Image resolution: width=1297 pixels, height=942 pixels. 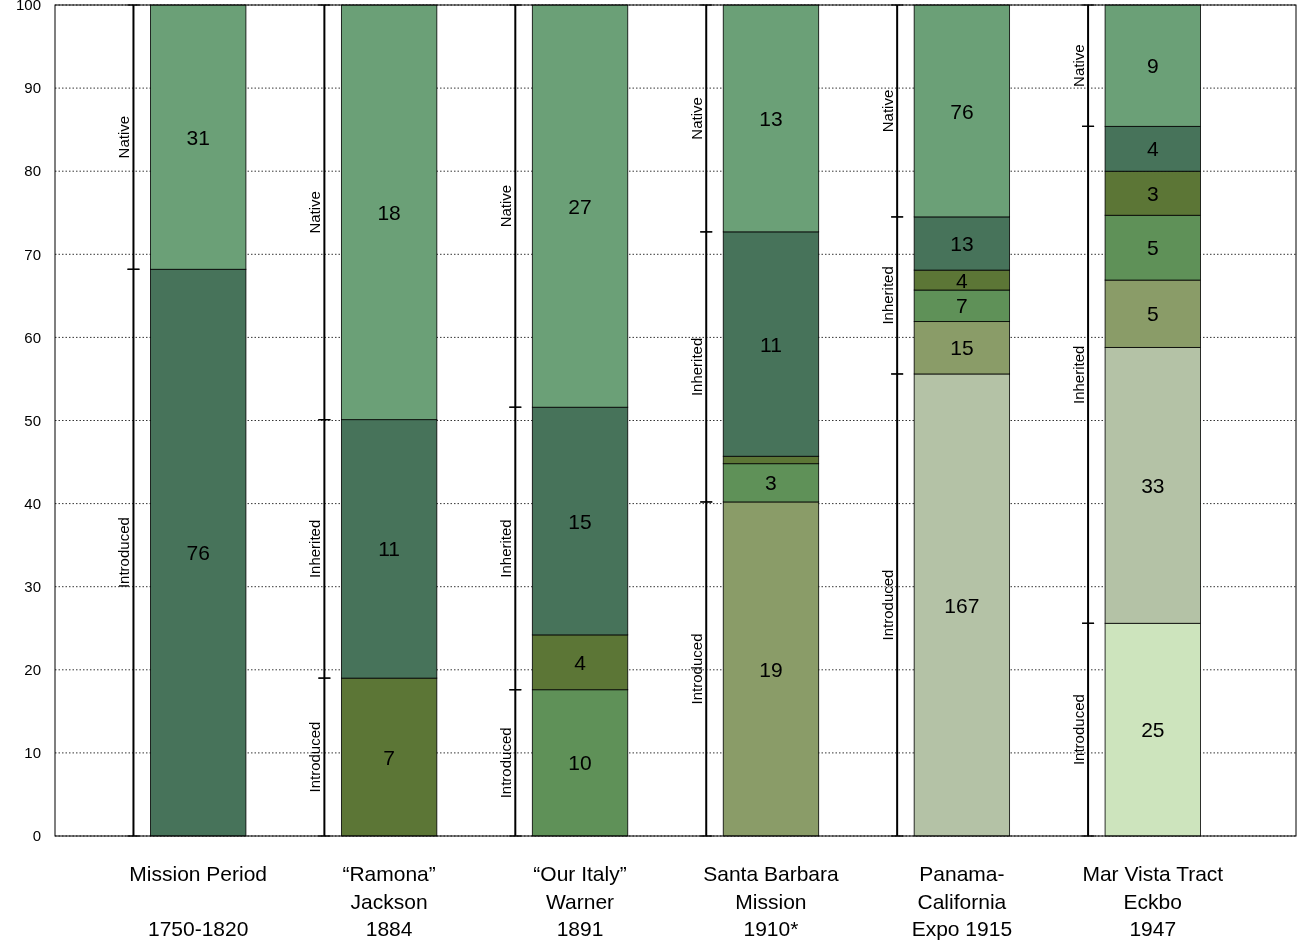 What do you see at coordinates (580, 206) in the screenshot?
I see `annotation: 27` at bounding box center [580, 206].